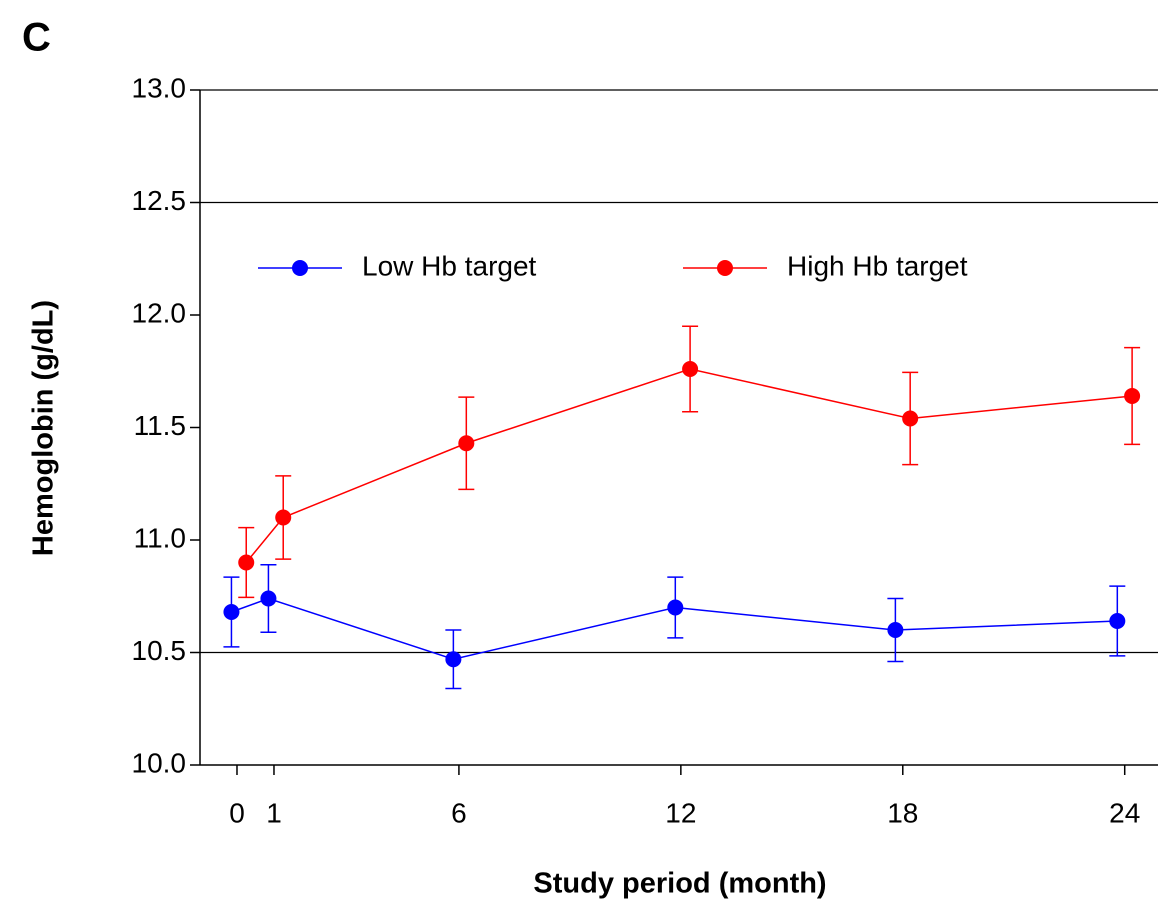  Describe the element at coordinates (160, 425) in the screenshot. I see `y-tick-label: 11.5` at that location.